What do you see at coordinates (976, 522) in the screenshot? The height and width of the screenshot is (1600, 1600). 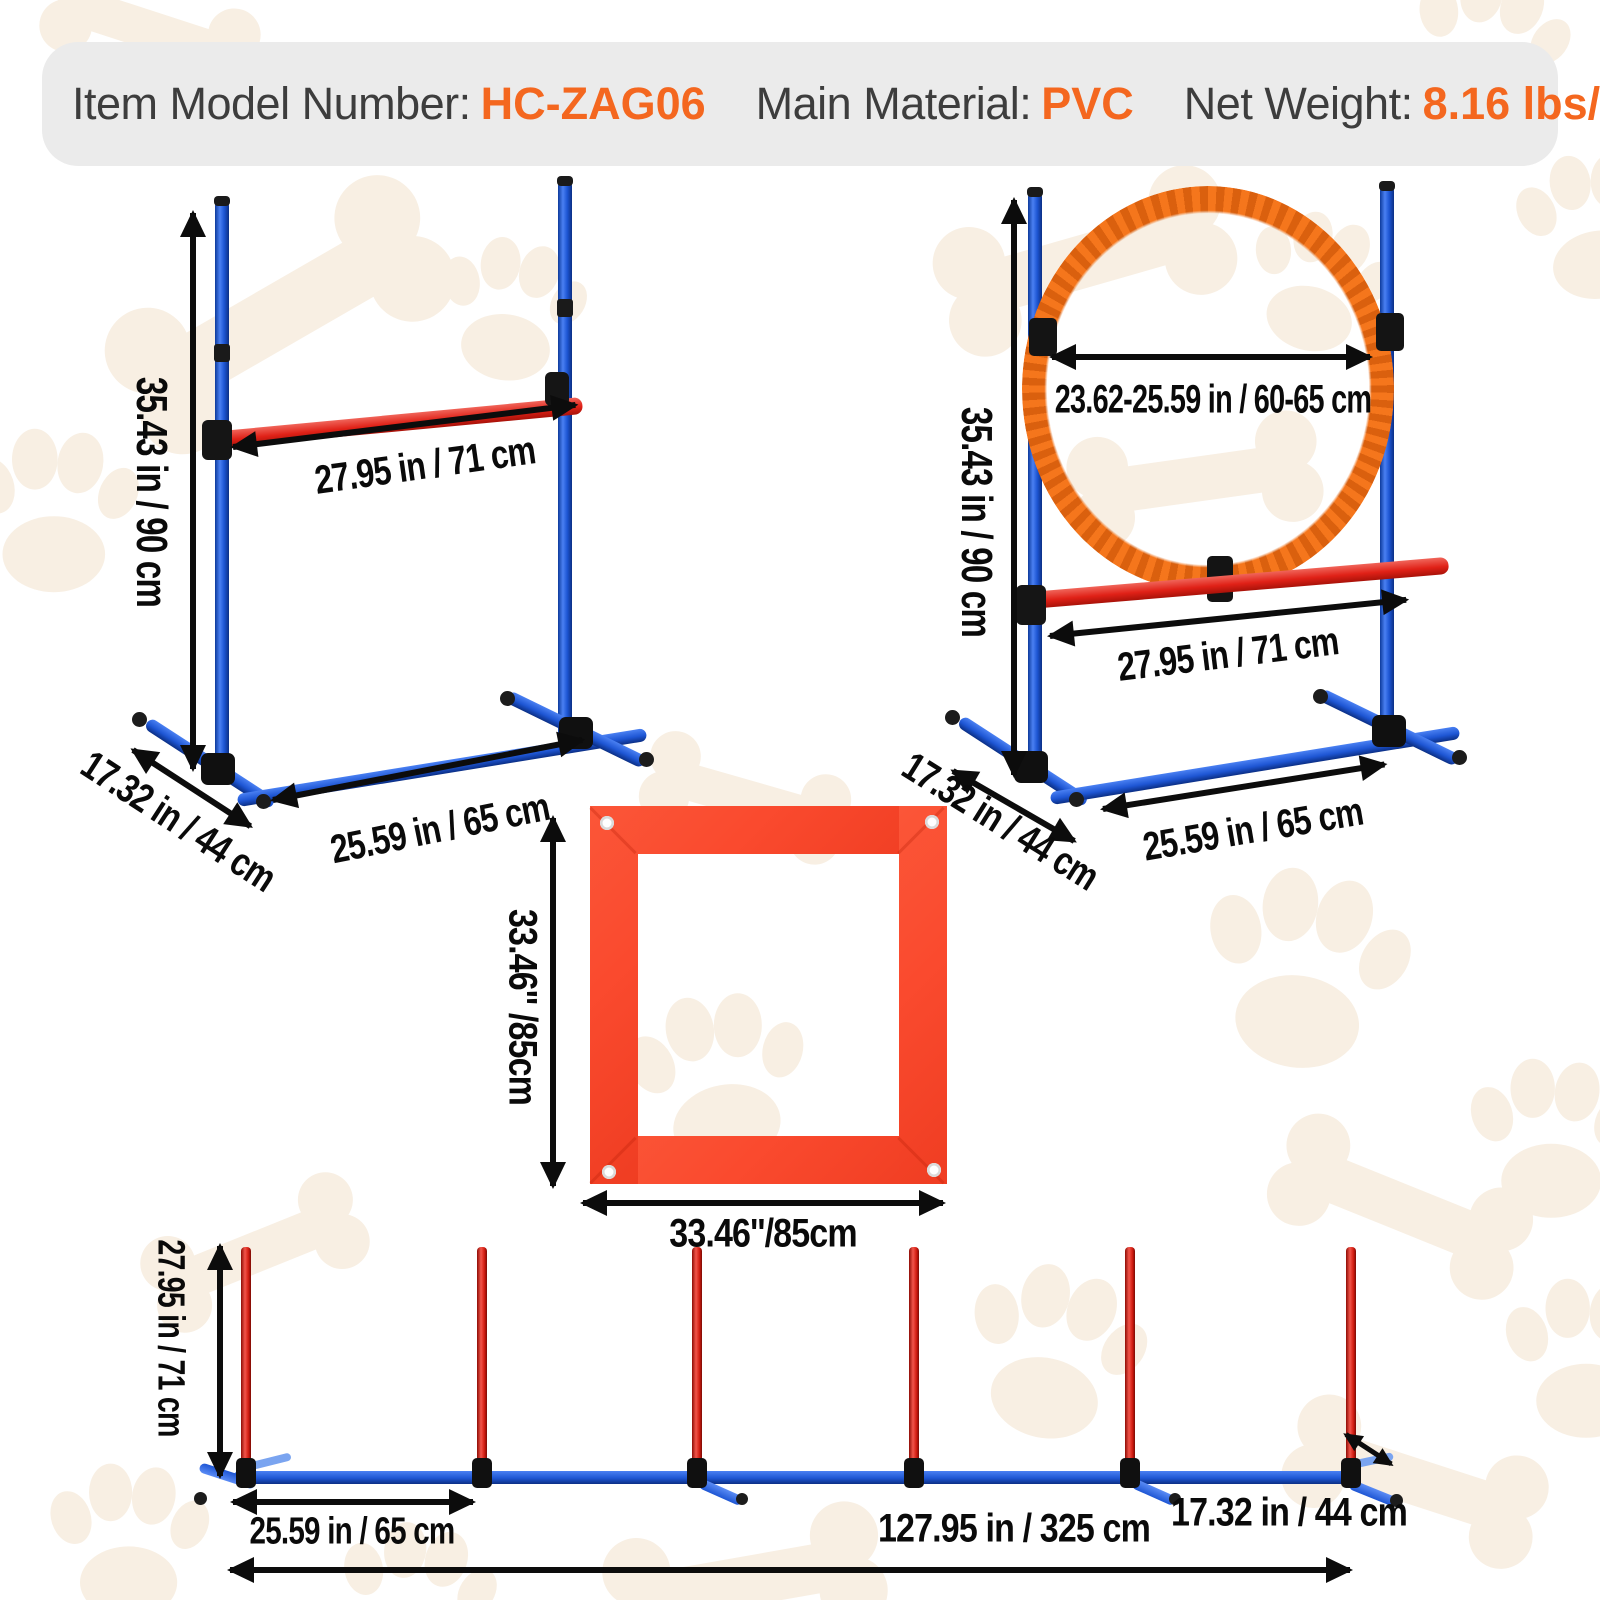 I see `hoop-height-label: 35.43 in / 90 cm` at bounding box center [976, 522].